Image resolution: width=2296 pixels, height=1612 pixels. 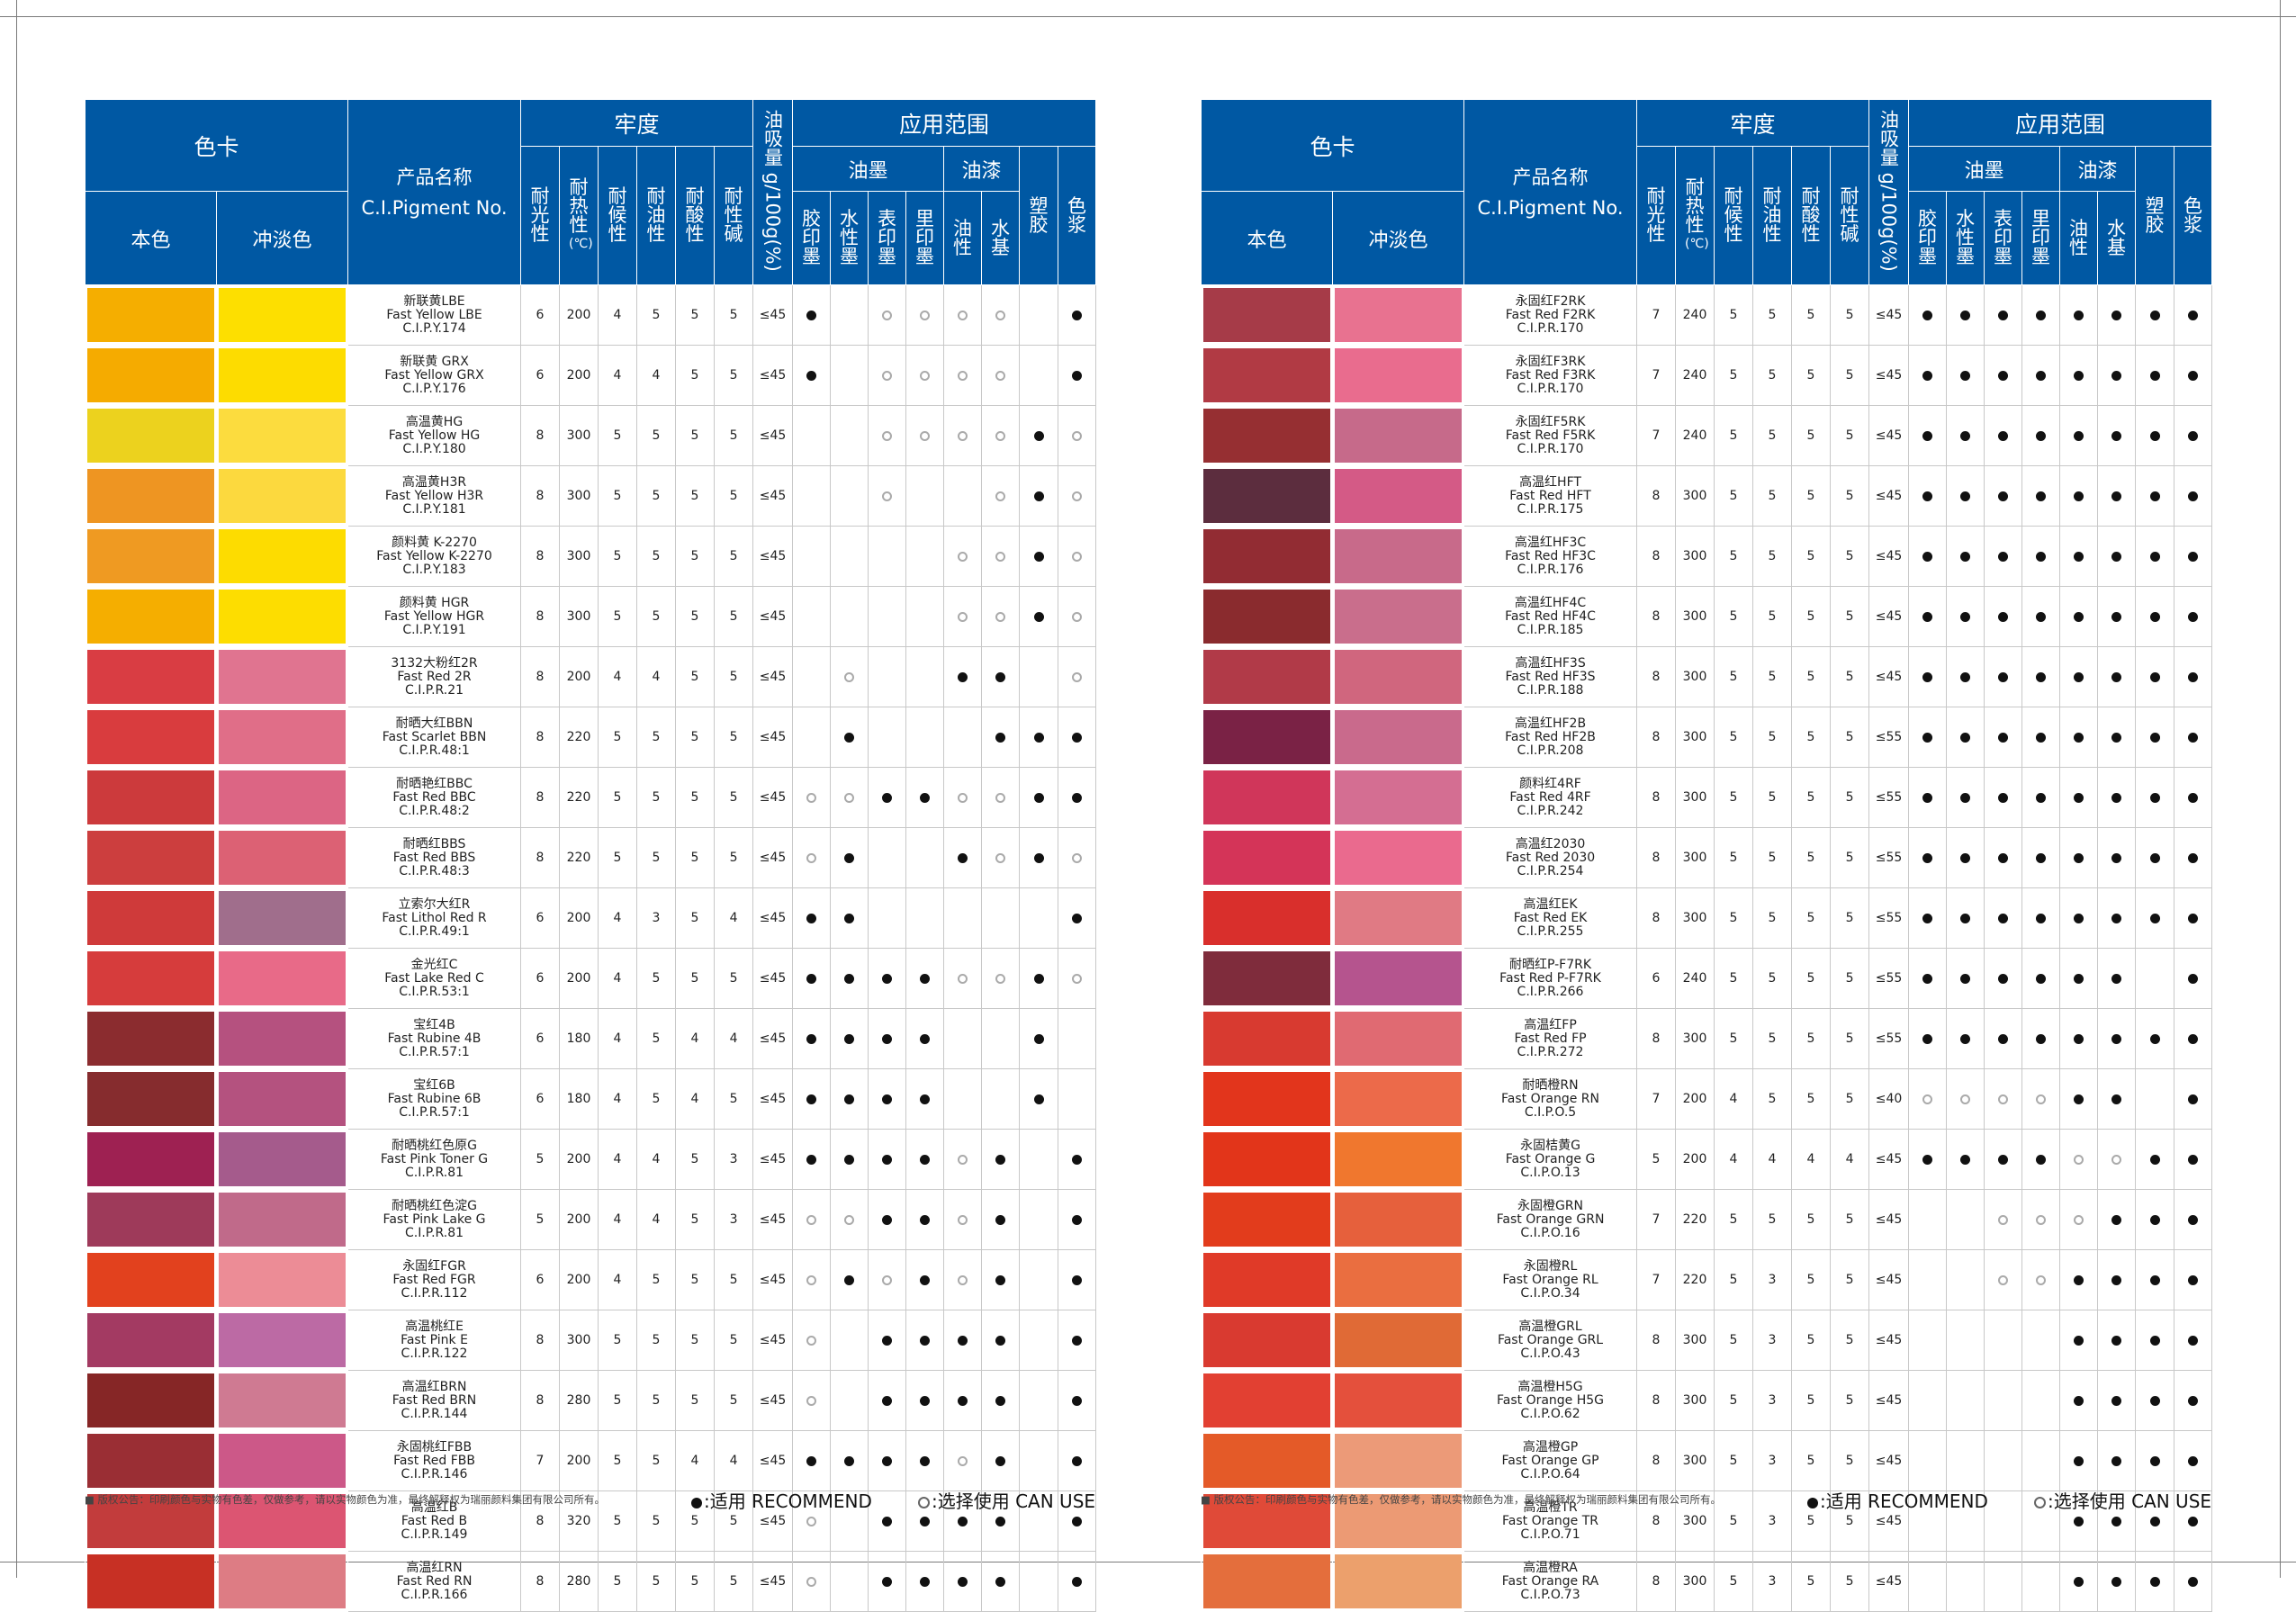 What do you see at coordinates (1656, 1280) in the screenshot?
I see `light-fastness-cell: 7` at bounding box center [1656, 1280].